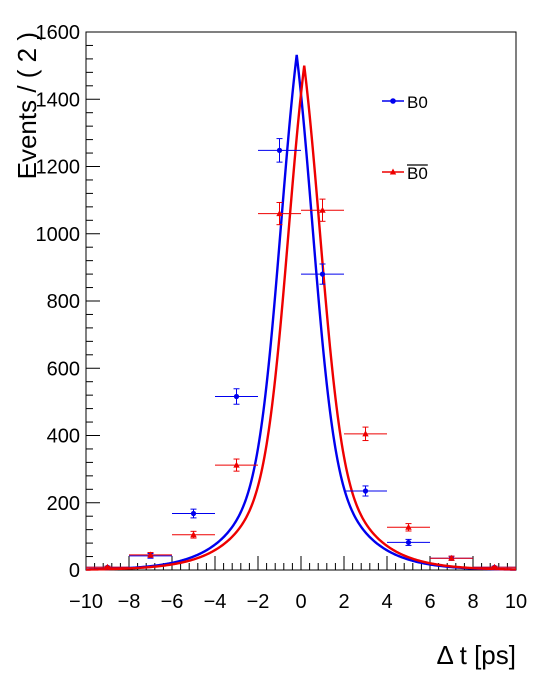 The height and width of the screenshot is (676, 539). Describe the element at coordinates (429, 602) in the screenshot. I see `x-tick-label: 6` at that location.